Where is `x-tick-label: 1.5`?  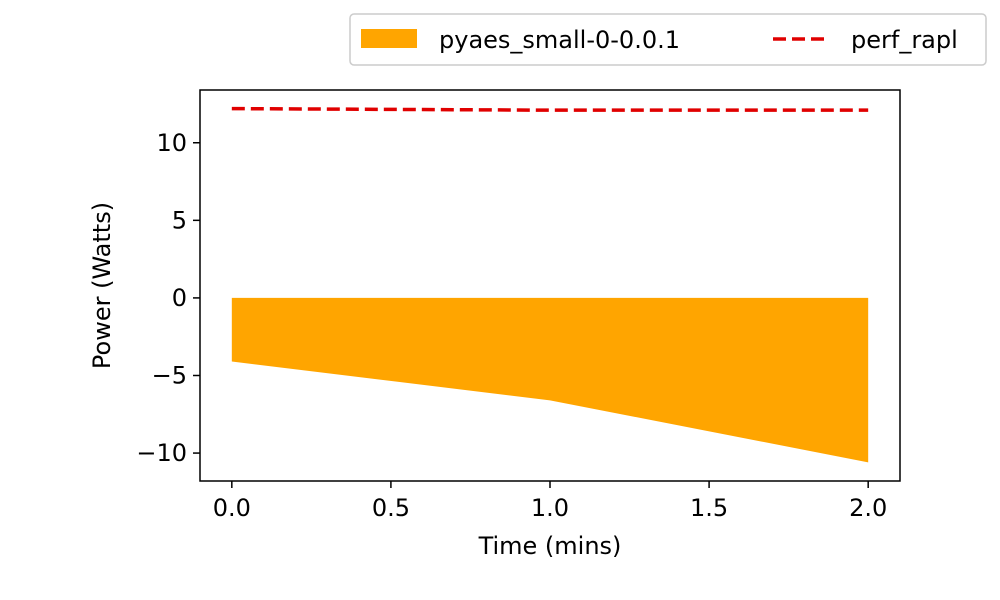 x-tick-label: 1.5 is located at coordinates (709, 508).